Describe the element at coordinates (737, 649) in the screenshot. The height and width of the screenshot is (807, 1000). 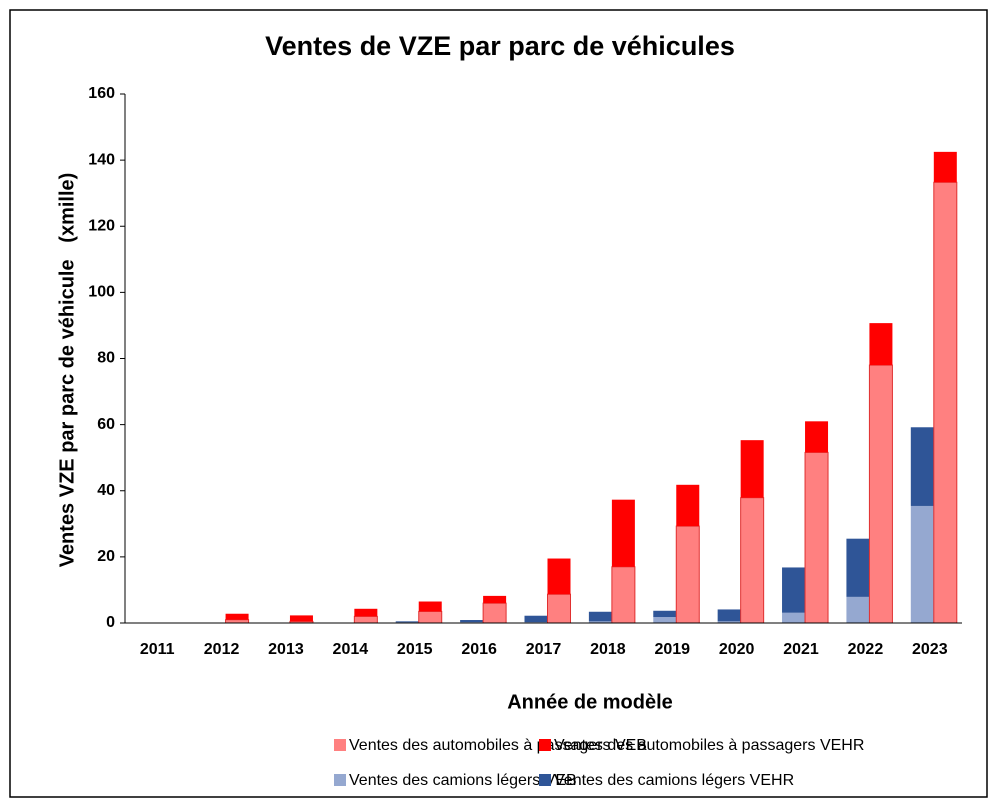
I see `x-tick-label: 2020` at that location.